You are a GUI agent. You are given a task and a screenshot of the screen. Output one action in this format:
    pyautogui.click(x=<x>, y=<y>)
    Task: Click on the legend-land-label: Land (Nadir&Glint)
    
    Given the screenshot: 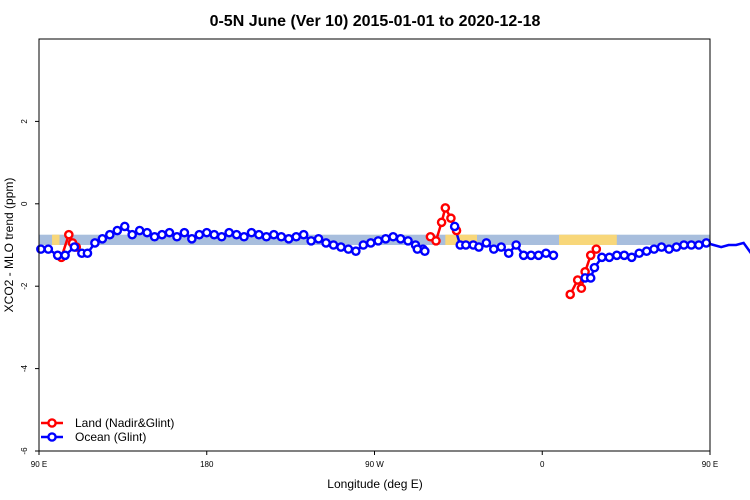 What is the action you would take?
    pyautogui.click(x=124, y=423)
    